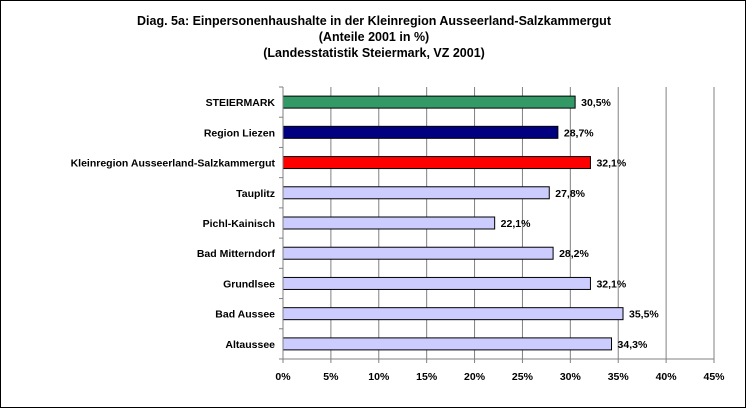 The image size is (746, 408). I want to click on chart-title-line-3: (Landesstatistik Steiermark, VZ 2001), so click(374, 53).